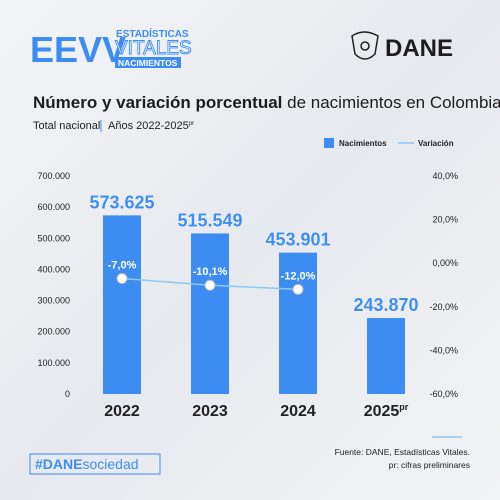 This screenshot has height=500, width=500. What do you see at coordinates (110, 464) in the screenshot?
I see `hashtag-rest: sociedad` at bounding box center [110, 464].